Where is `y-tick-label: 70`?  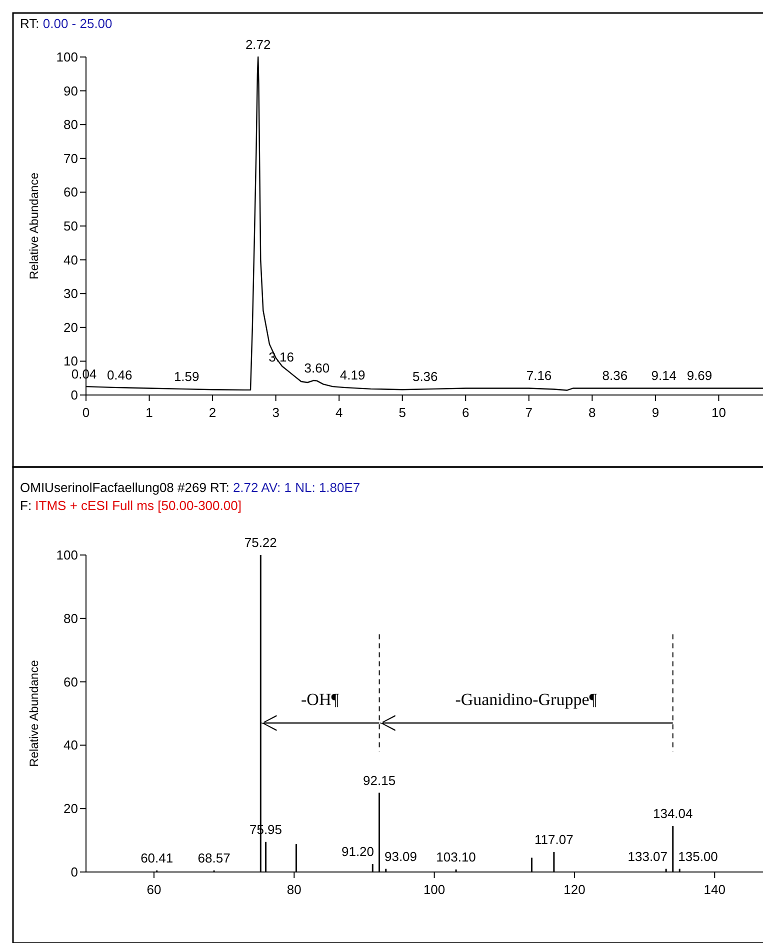 y-tick-label: 70 is located at coordinates (71, 158).